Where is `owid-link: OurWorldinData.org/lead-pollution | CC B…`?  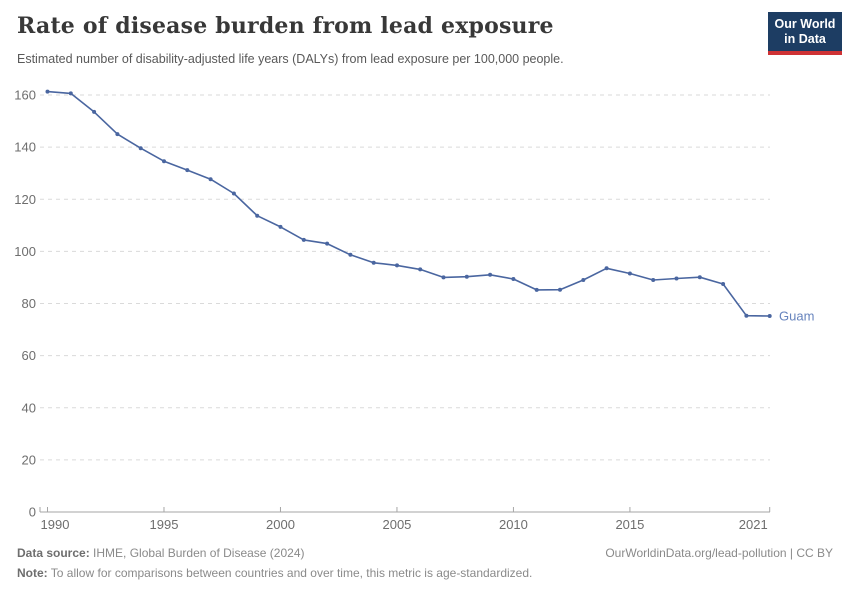
owid-link: OurWorldinData.org/lead-pollution | CC B… is located at coordinates (719, 553).